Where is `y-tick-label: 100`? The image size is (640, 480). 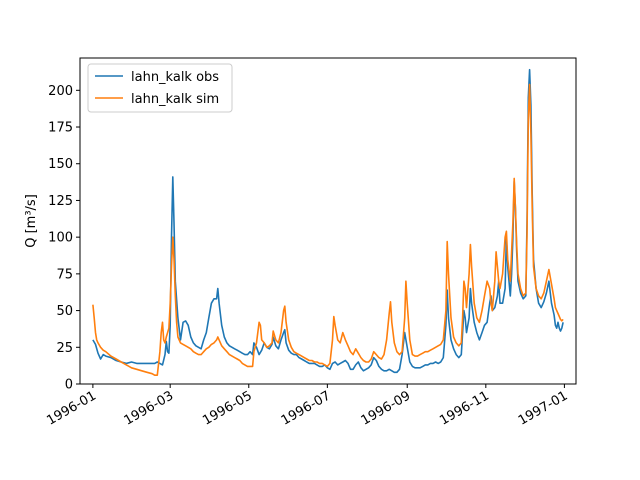
y-tick-label: 100 is located at coordinates (60, 238).